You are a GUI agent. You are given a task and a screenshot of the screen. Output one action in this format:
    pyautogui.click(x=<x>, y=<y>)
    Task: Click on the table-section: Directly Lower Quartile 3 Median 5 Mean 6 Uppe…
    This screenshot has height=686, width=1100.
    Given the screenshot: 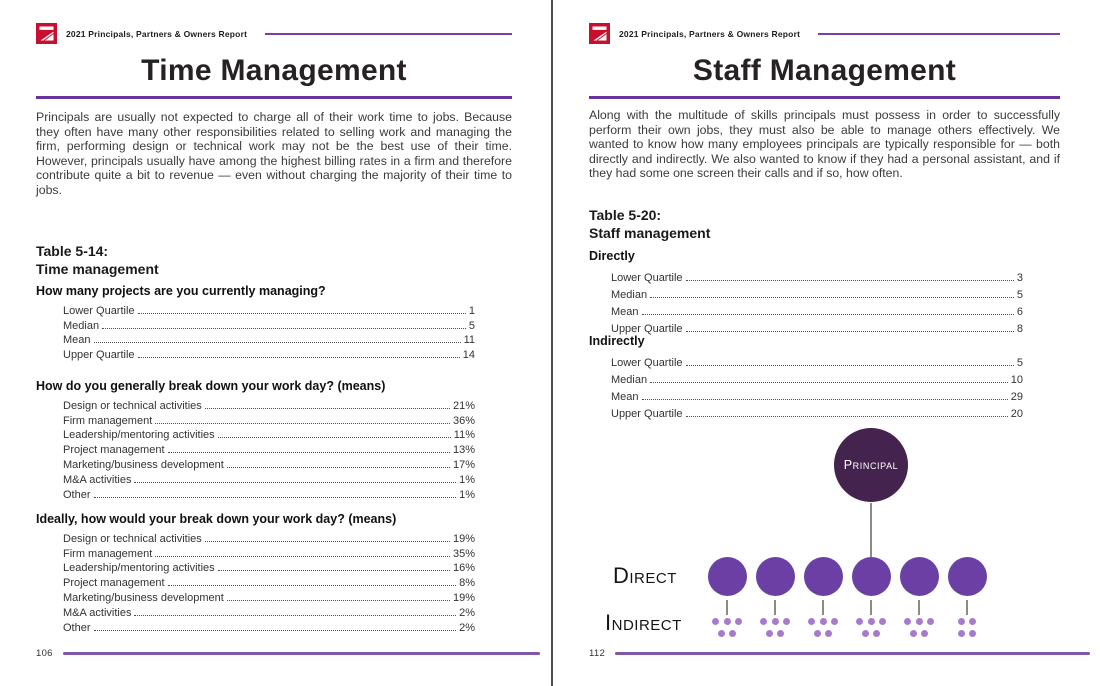 What is the action you would take?
    pyautogui.click(x=824, y=292)
    